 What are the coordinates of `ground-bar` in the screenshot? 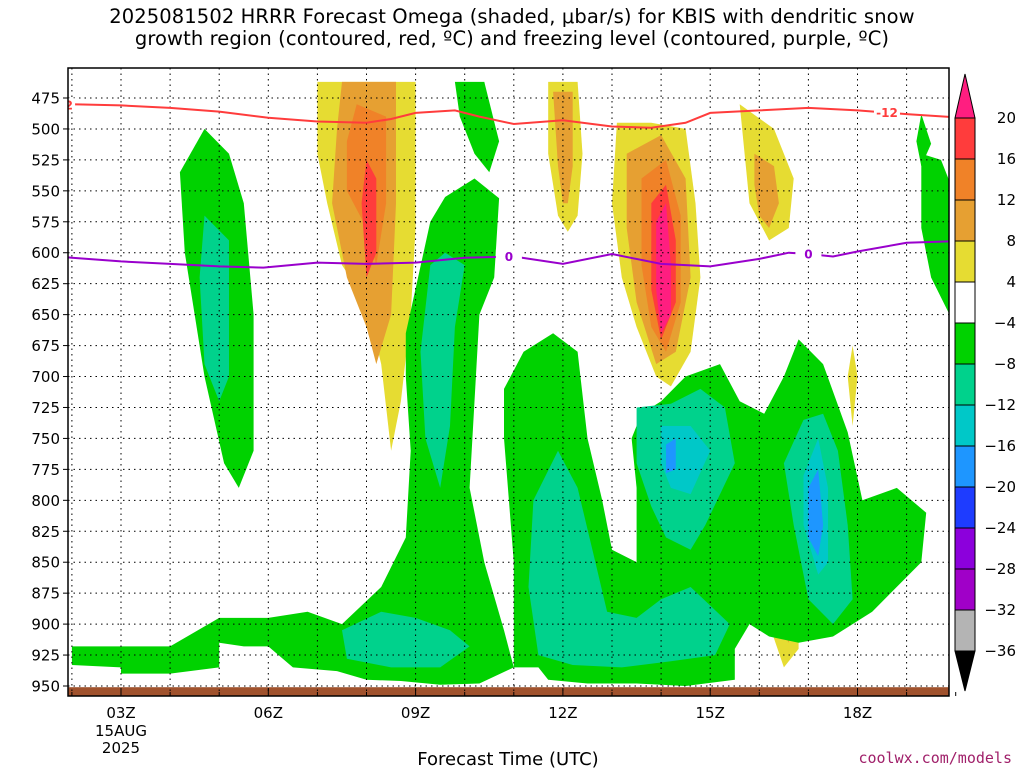 It's located at (508, 691).